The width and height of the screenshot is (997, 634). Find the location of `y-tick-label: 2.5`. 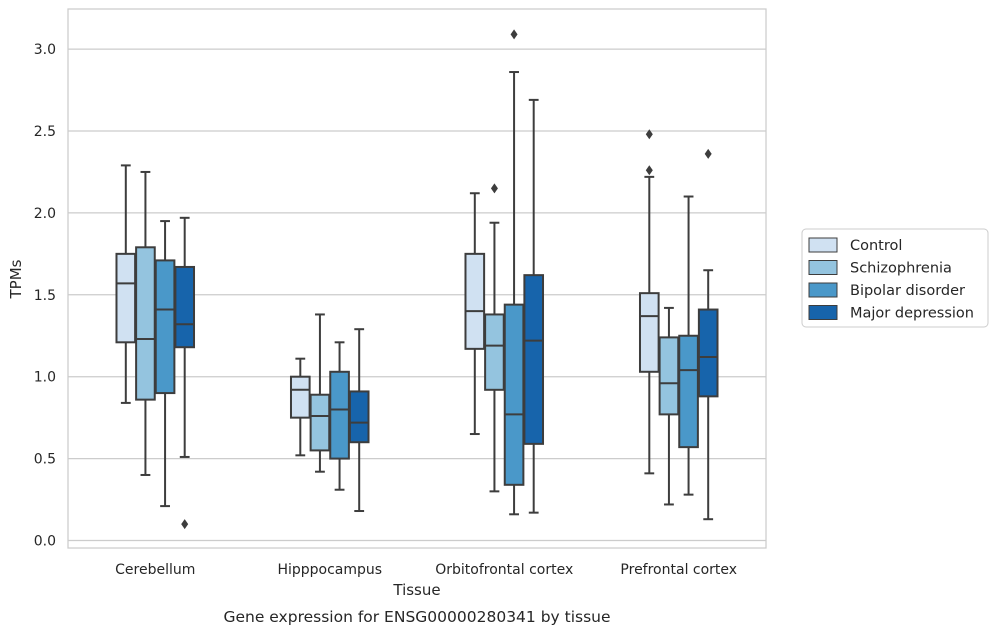

y-tick-label: 2.5 is located at coordinates (45, 132).